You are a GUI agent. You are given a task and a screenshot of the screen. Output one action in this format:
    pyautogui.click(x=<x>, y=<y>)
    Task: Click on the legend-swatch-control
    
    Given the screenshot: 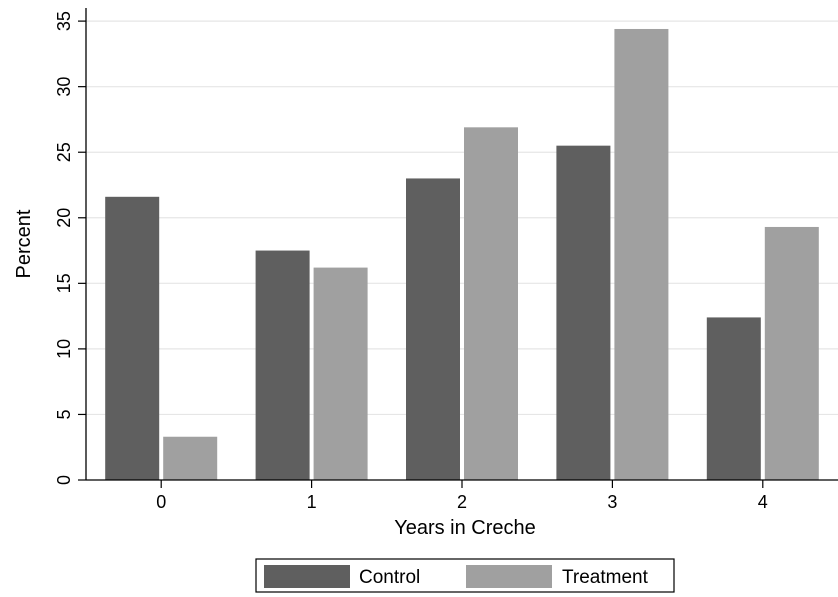 What is the action you would take?
    pyautogui.click(x=307, y=576)
    